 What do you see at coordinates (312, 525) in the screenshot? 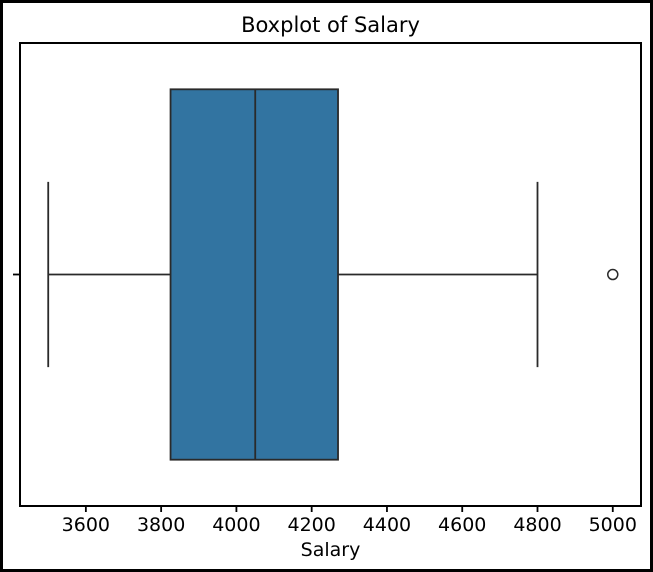
I see `x-tick-label: 4200` at bounding box center [312, 525].